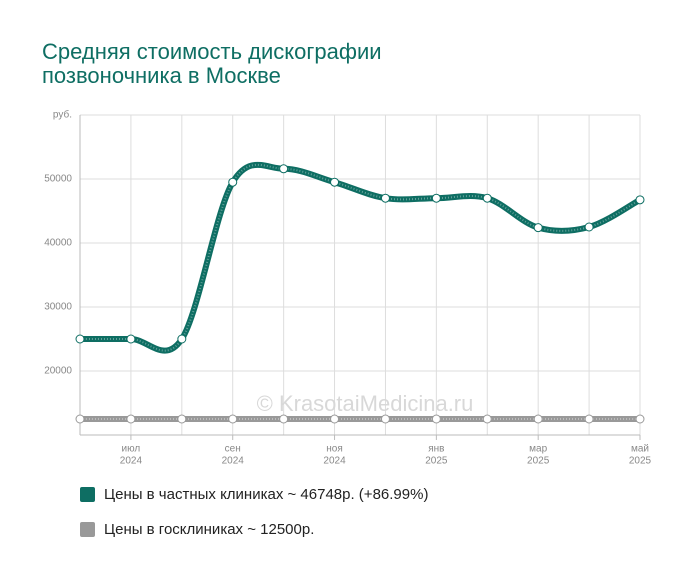  Describe the element at coordinates (58, 179) in the screenshot. I see `y-tick-label: 50000` at that location.